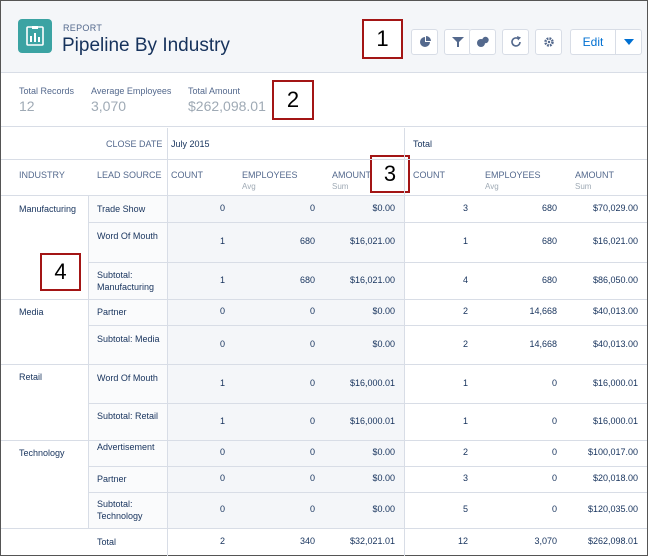 This screenshot has height=556, width=648. I want to click on average-employees: Average Employees 3,070, so click(131, 100).